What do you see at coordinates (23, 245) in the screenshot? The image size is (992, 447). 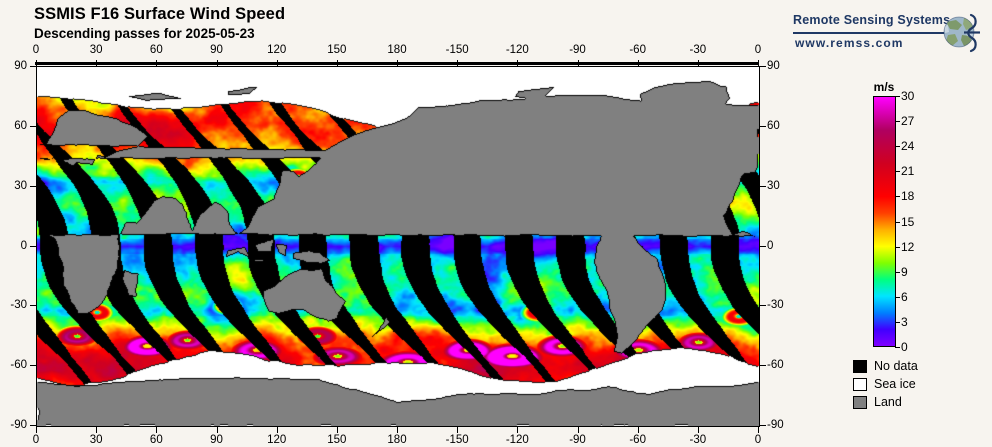 I see `y-axis-label-left: 0` at bounding box center [23, 245].